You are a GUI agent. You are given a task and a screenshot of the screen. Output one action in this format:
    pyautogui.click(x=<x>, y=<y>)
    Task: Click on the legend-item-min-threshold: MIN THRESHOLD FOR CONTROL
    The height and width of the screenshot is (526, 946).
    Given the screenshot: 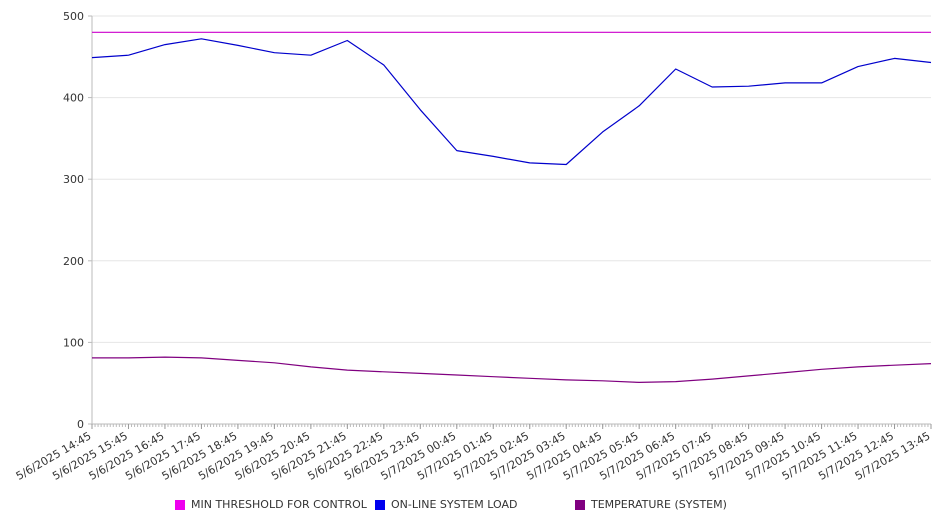 What is the action you would take?
    pyautogui.click(x=271, y=504)
    